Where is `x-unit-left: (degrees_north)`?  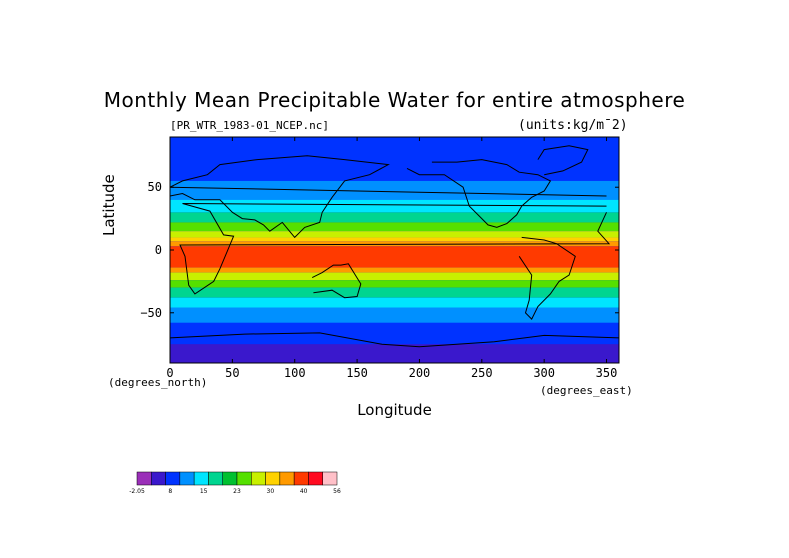 x-unit-left: (degrees_north) is located at coordinates (158, 382).